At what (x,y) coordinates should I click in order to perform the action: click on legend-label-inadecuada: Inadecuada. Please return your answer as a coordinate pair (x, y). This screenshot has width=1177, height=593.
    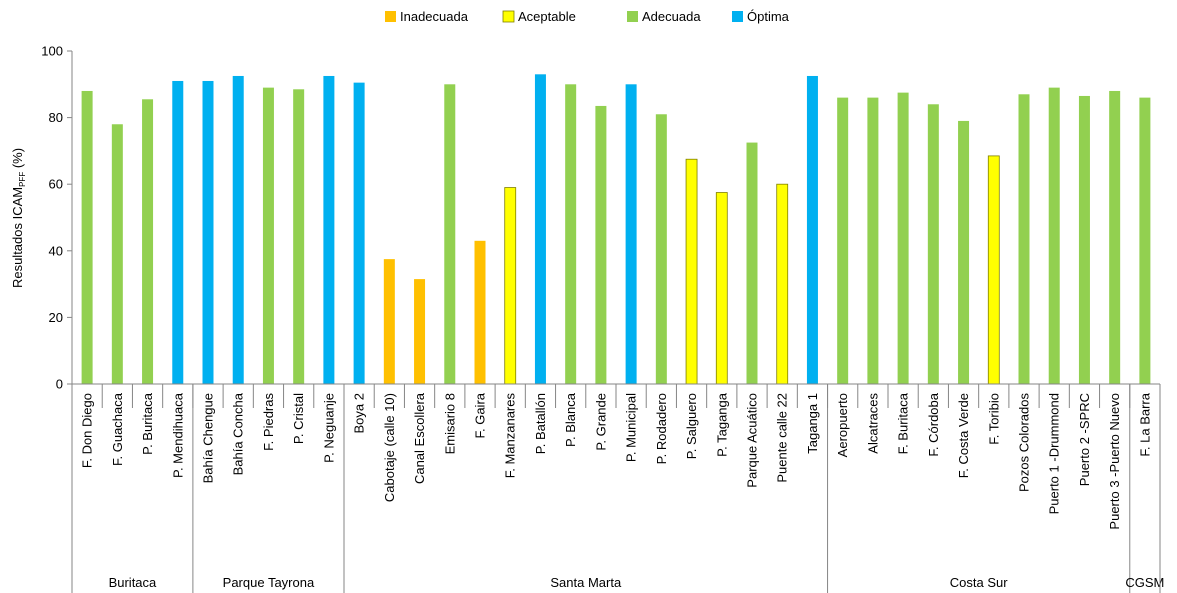
    Looking at the image, I should click on (434, 16).